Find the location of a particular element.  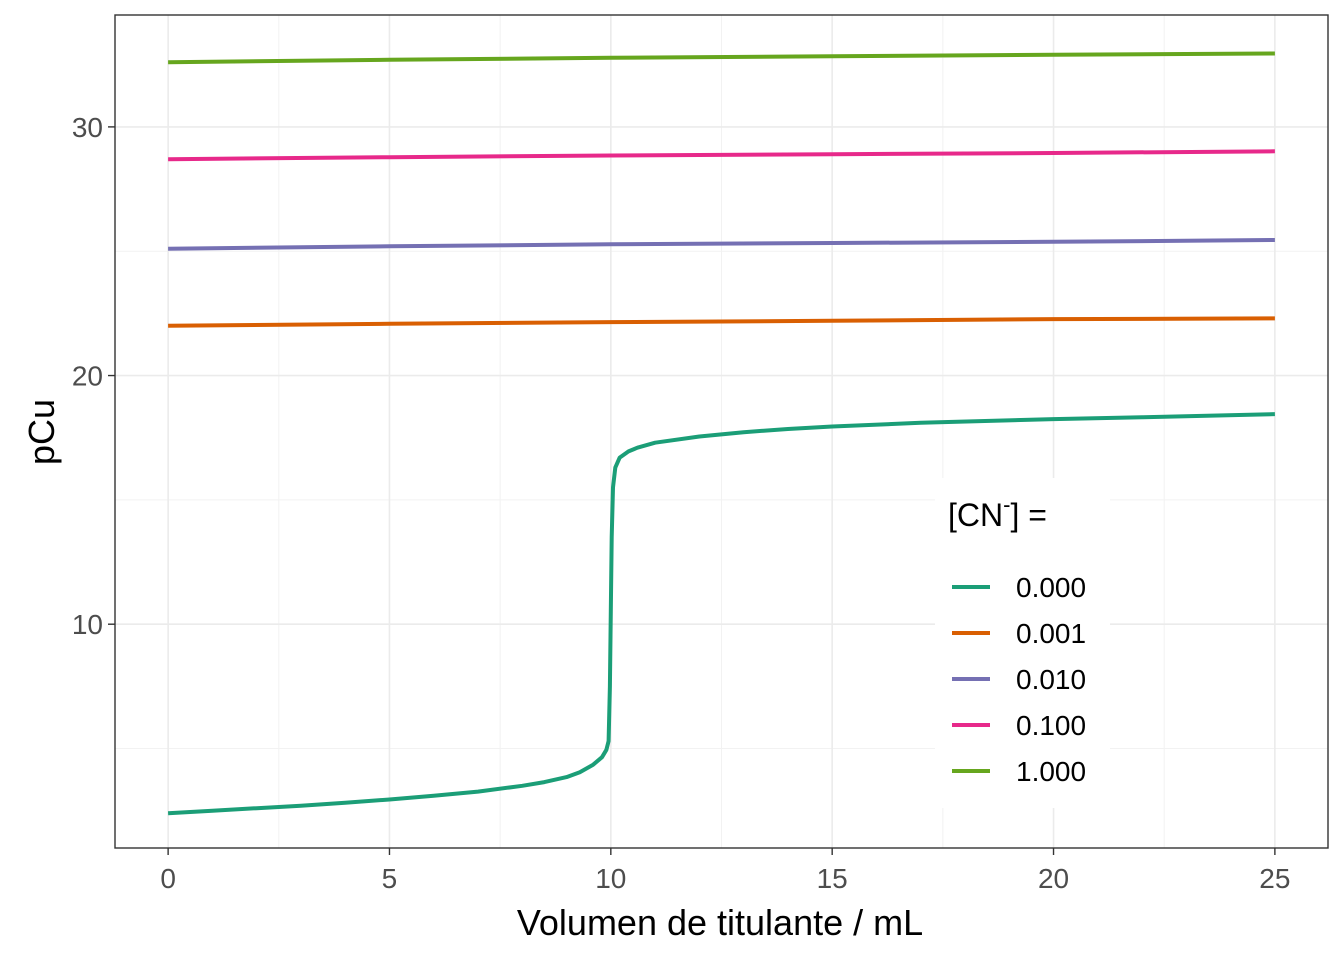

x-axis-title: Volumen de titulante / mL is located at coordinates (720, 922).